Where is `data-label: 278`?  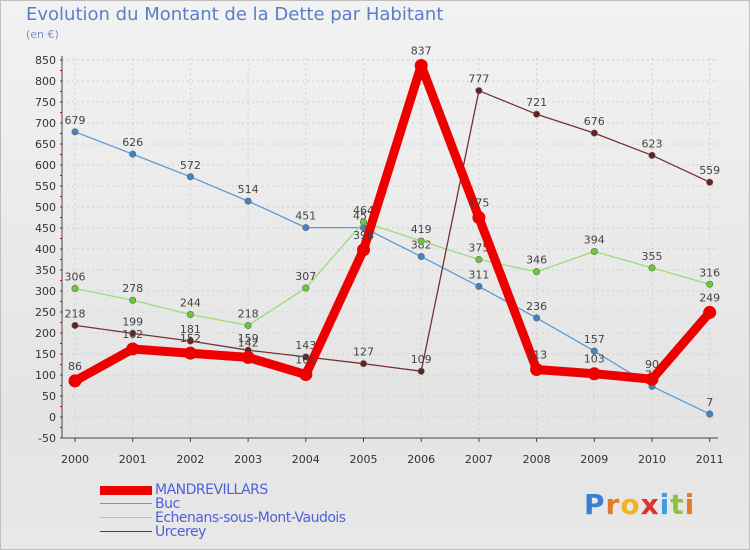 data-label: 278 is located at coordinates (132, 288).